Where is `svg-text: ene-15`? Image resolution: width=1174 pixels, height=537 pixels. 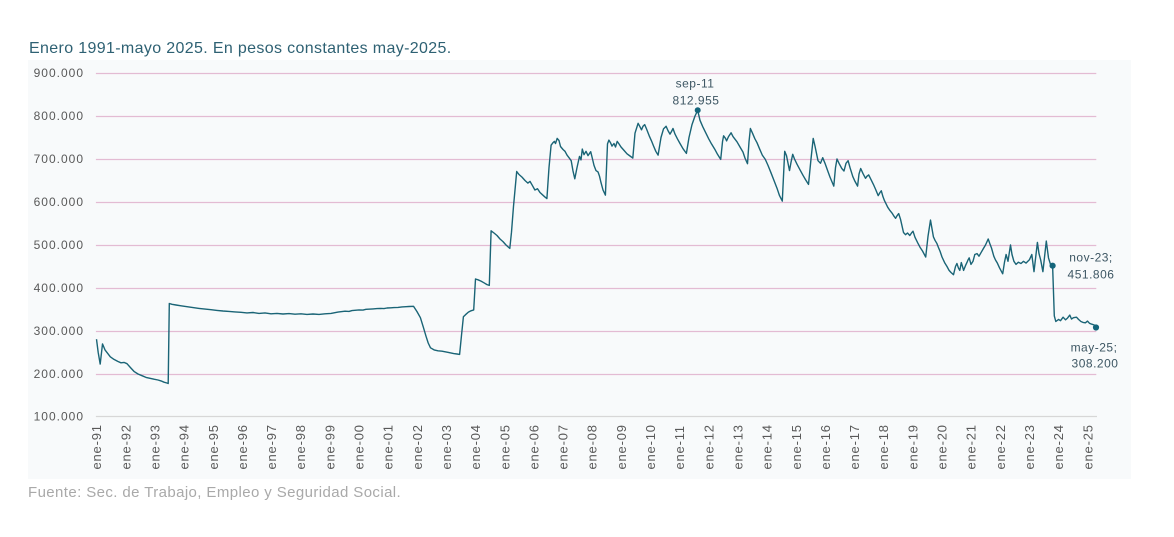 svg-text: ene-15 is located at coordinates (796, 446).